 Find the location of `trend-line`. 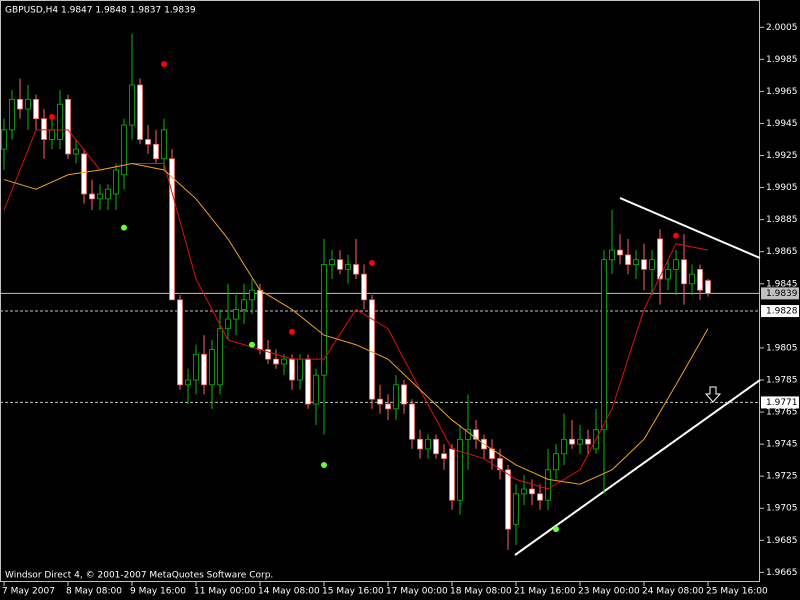

trend-line is located at coordinates (637, 467).